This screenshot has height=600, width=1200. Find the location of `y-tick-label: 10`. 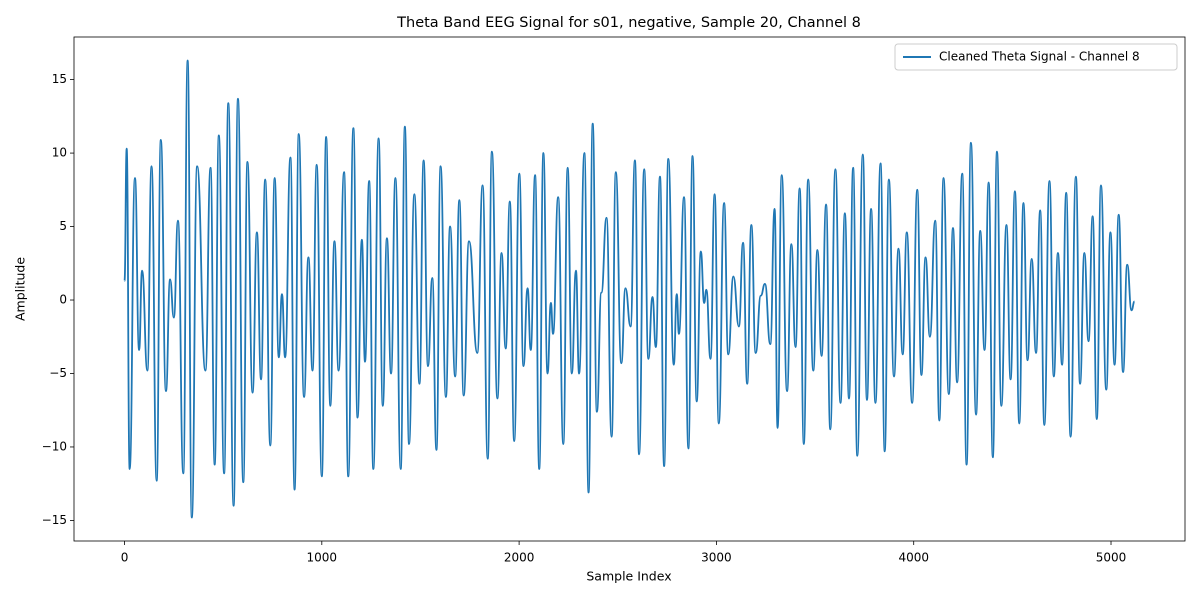

y-tick-label: 10 is located at coordinates (59, 153).